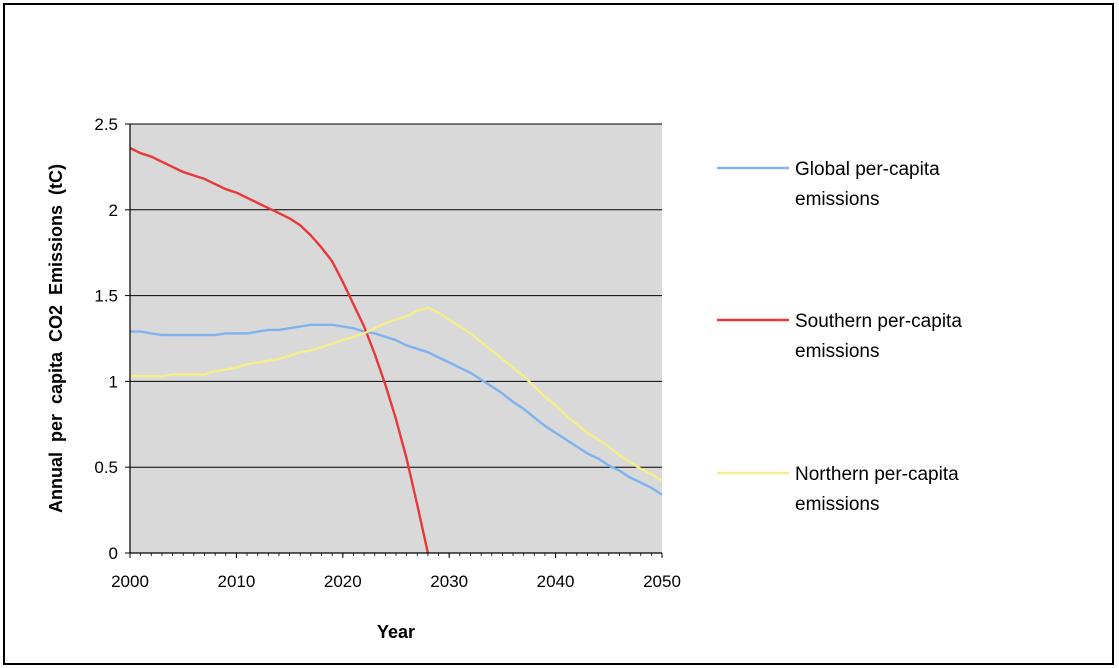  Describe the element at coordinates (236, 581) in the screenshot. I see `x-tick-label: 2010` at that location.